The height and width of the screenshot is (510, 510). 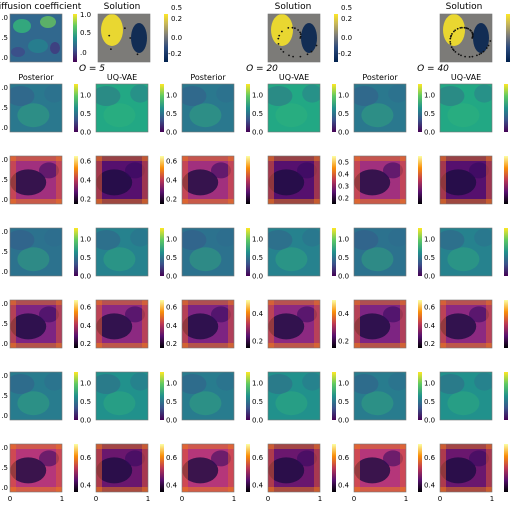 What do you see at coordinates (464, 7) in the screenshot?
I see `solution-title-3: Solution` at bounding box center [464, 7].